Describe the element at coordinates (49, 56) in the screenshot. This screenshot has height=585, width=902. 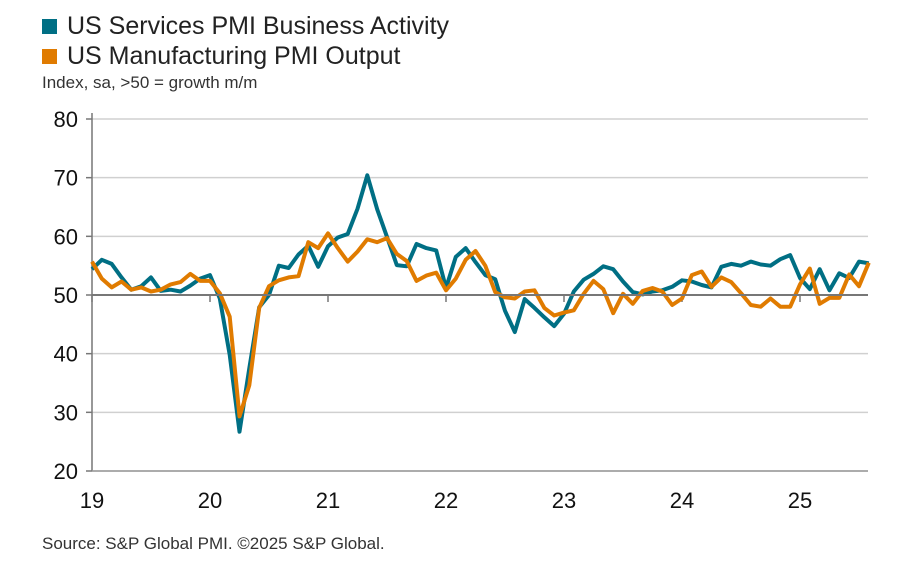
I see `legend-swatch-manufacturing` at that location.